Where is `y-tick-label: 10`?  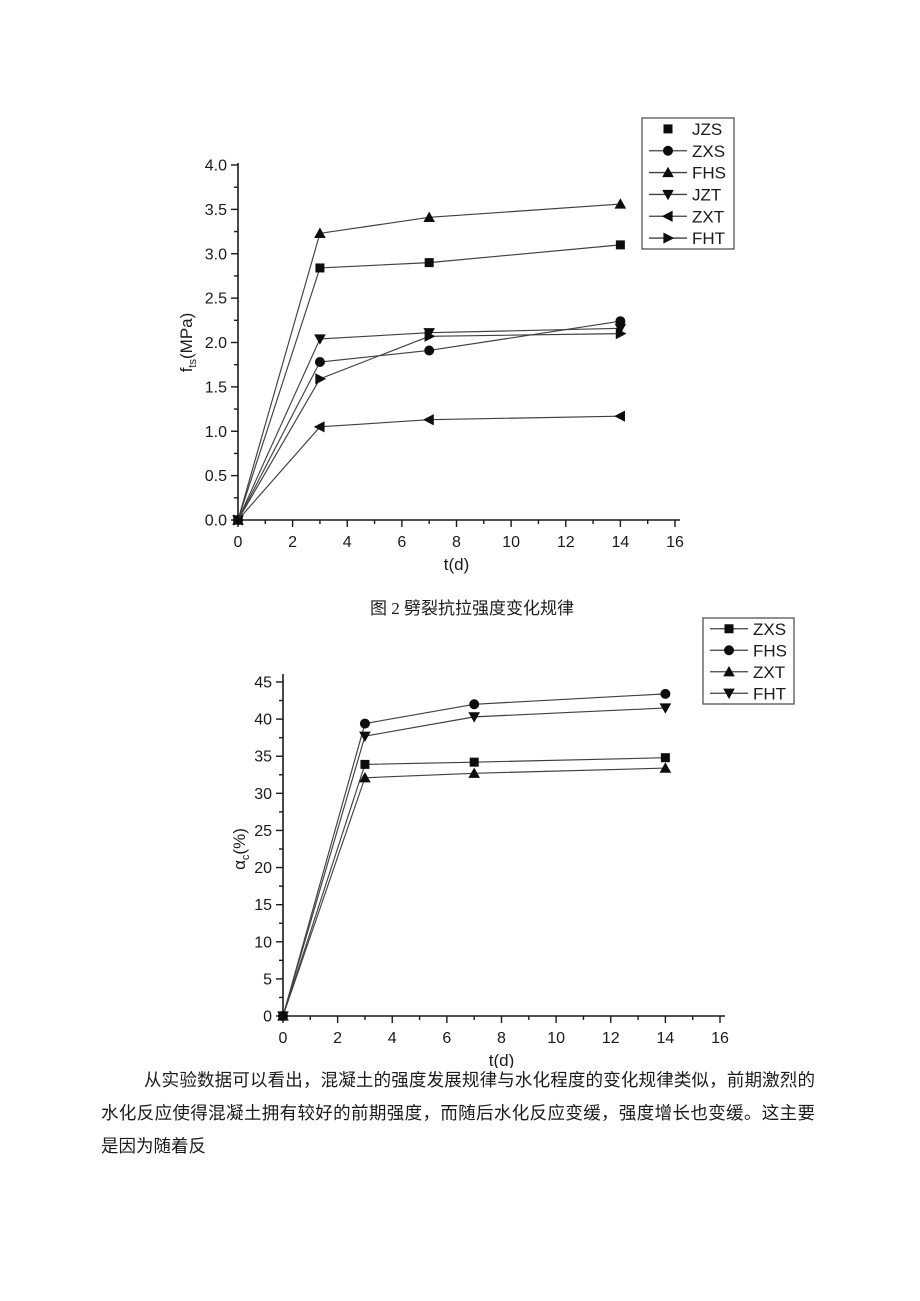 y-tick-label: 10 is located at coordinates (263, 942).